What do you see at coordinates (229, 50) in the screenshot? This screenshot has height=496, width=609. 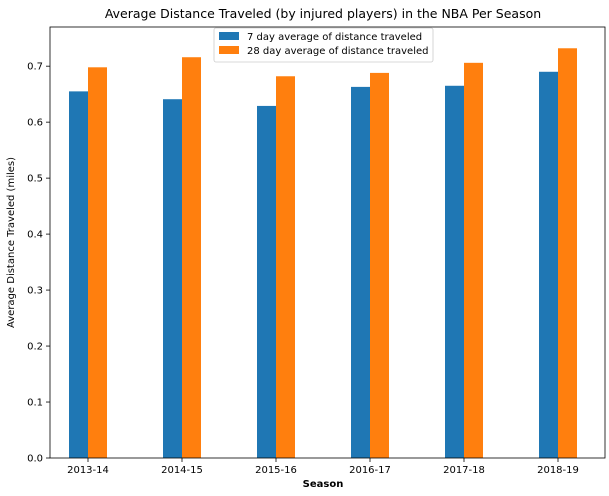 I see `legend-swatch-28day` at bounding box center [229, 50].